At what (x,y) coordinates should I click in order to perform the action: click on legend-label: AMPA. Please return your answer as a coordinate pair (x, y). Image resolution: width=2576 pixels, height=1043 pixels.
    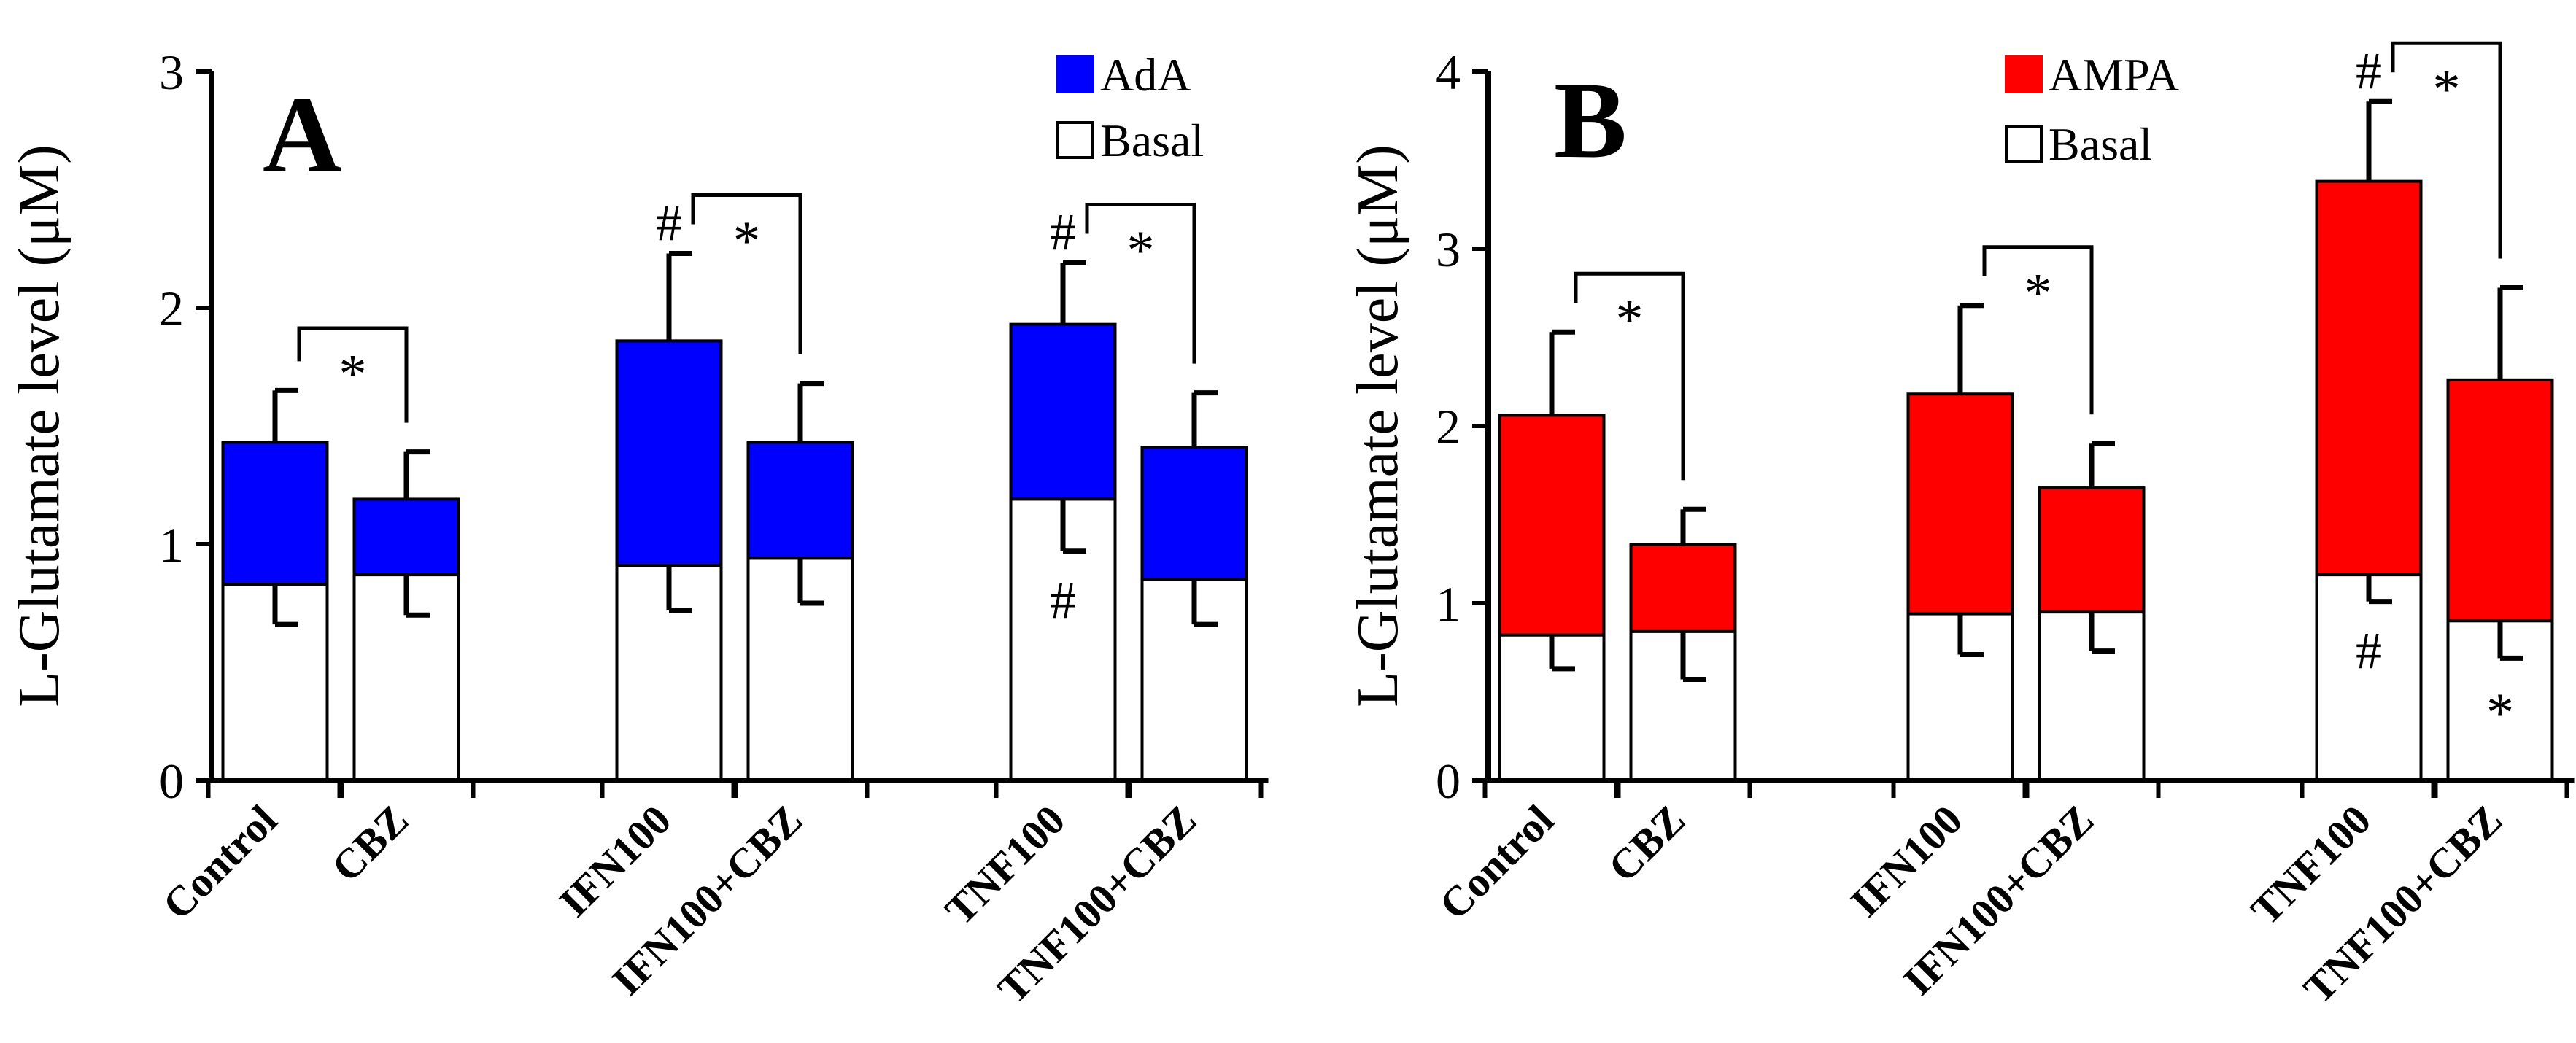
    Looking at the image, I should click on (2114, 75).